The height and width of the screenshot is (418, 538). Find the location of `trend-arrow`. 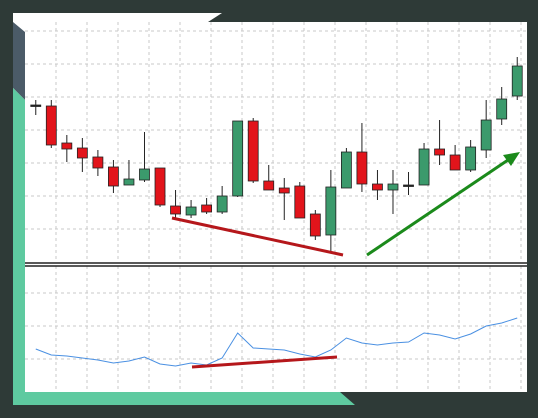

trend-arrow is located at coordinates (437, 207).